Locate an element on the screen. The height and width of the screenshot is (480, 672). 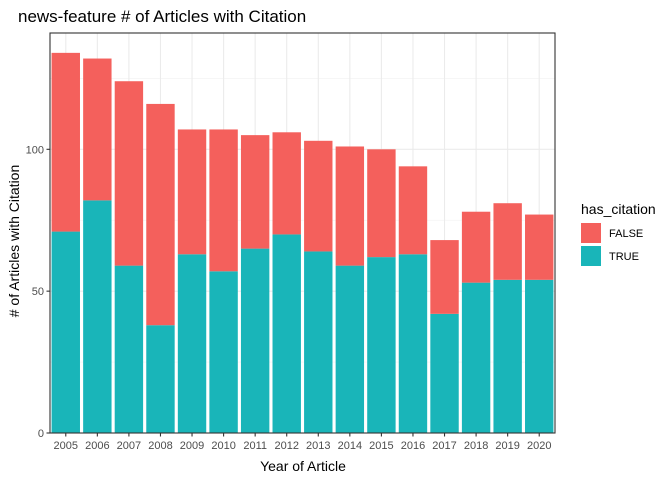
x-tick-label: 2013 is located at coordinates (318, 446).